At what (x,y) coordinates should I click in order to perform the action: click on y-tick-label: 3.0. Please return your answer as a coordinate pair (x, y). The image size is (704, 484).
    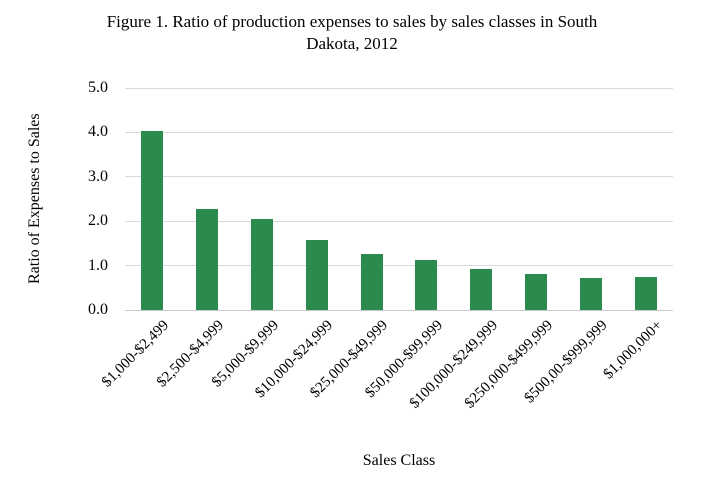
    Looking at the image, I should click on (98, 176).